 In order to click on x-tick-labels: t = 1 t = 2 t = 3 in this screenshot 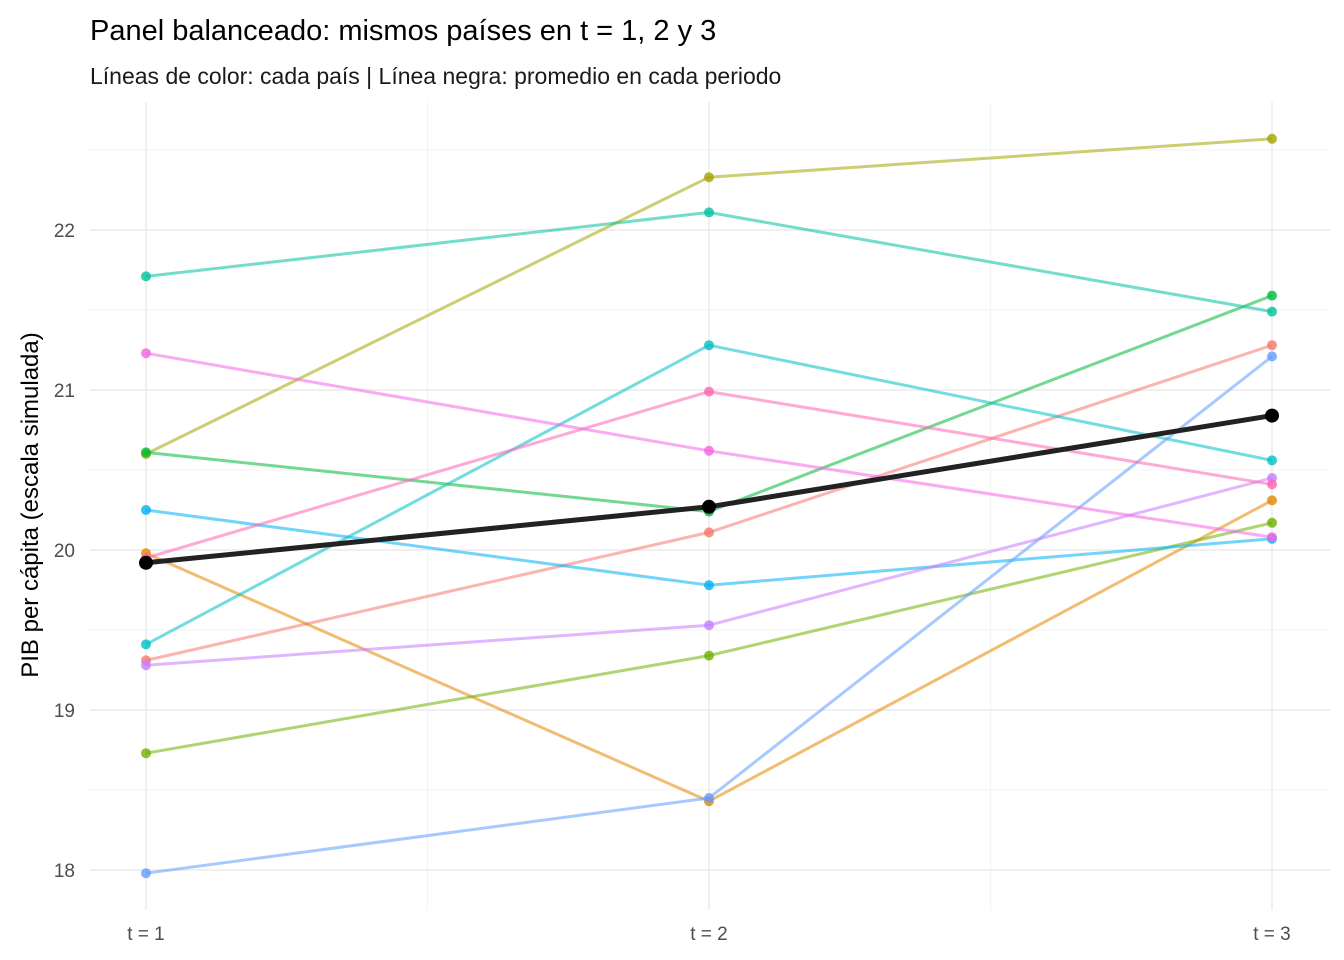, I will do `click(709, 934)`.